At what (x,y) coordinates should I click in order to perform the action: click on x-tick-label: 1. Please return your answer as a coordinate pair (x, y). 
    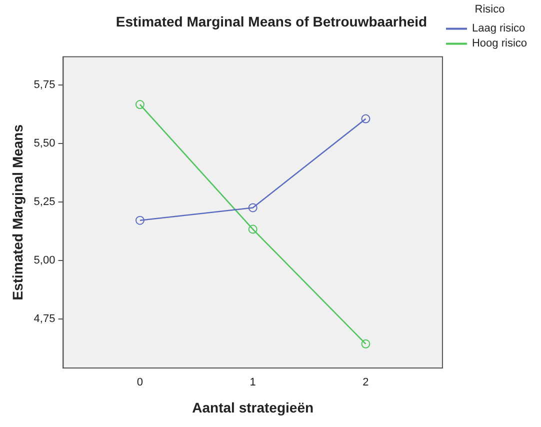
    Looking at the image, I should click on (253, 382).